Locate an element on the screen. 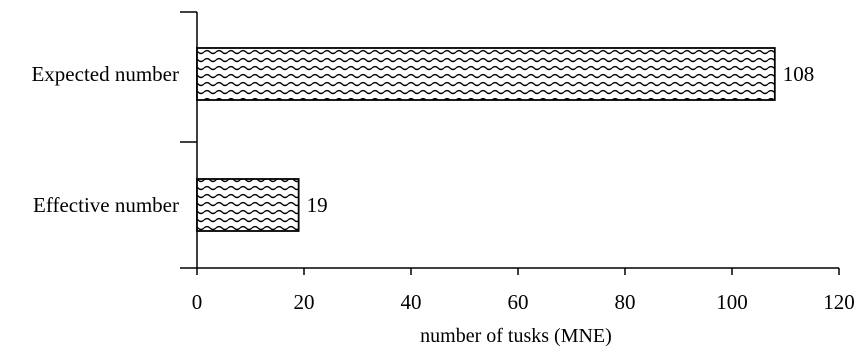 The image size is (859, 355). x-tick-label: 20 is located at coordinates (304, 302).